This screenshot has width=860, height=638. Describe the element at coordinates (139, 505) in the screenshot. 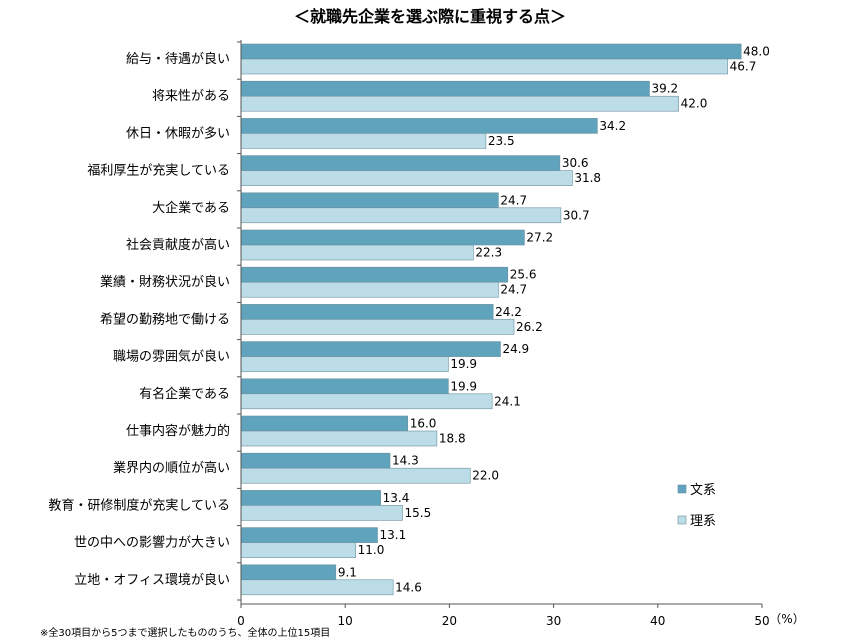

I see `category-label: 教育・研修制度が充実している` at that location.